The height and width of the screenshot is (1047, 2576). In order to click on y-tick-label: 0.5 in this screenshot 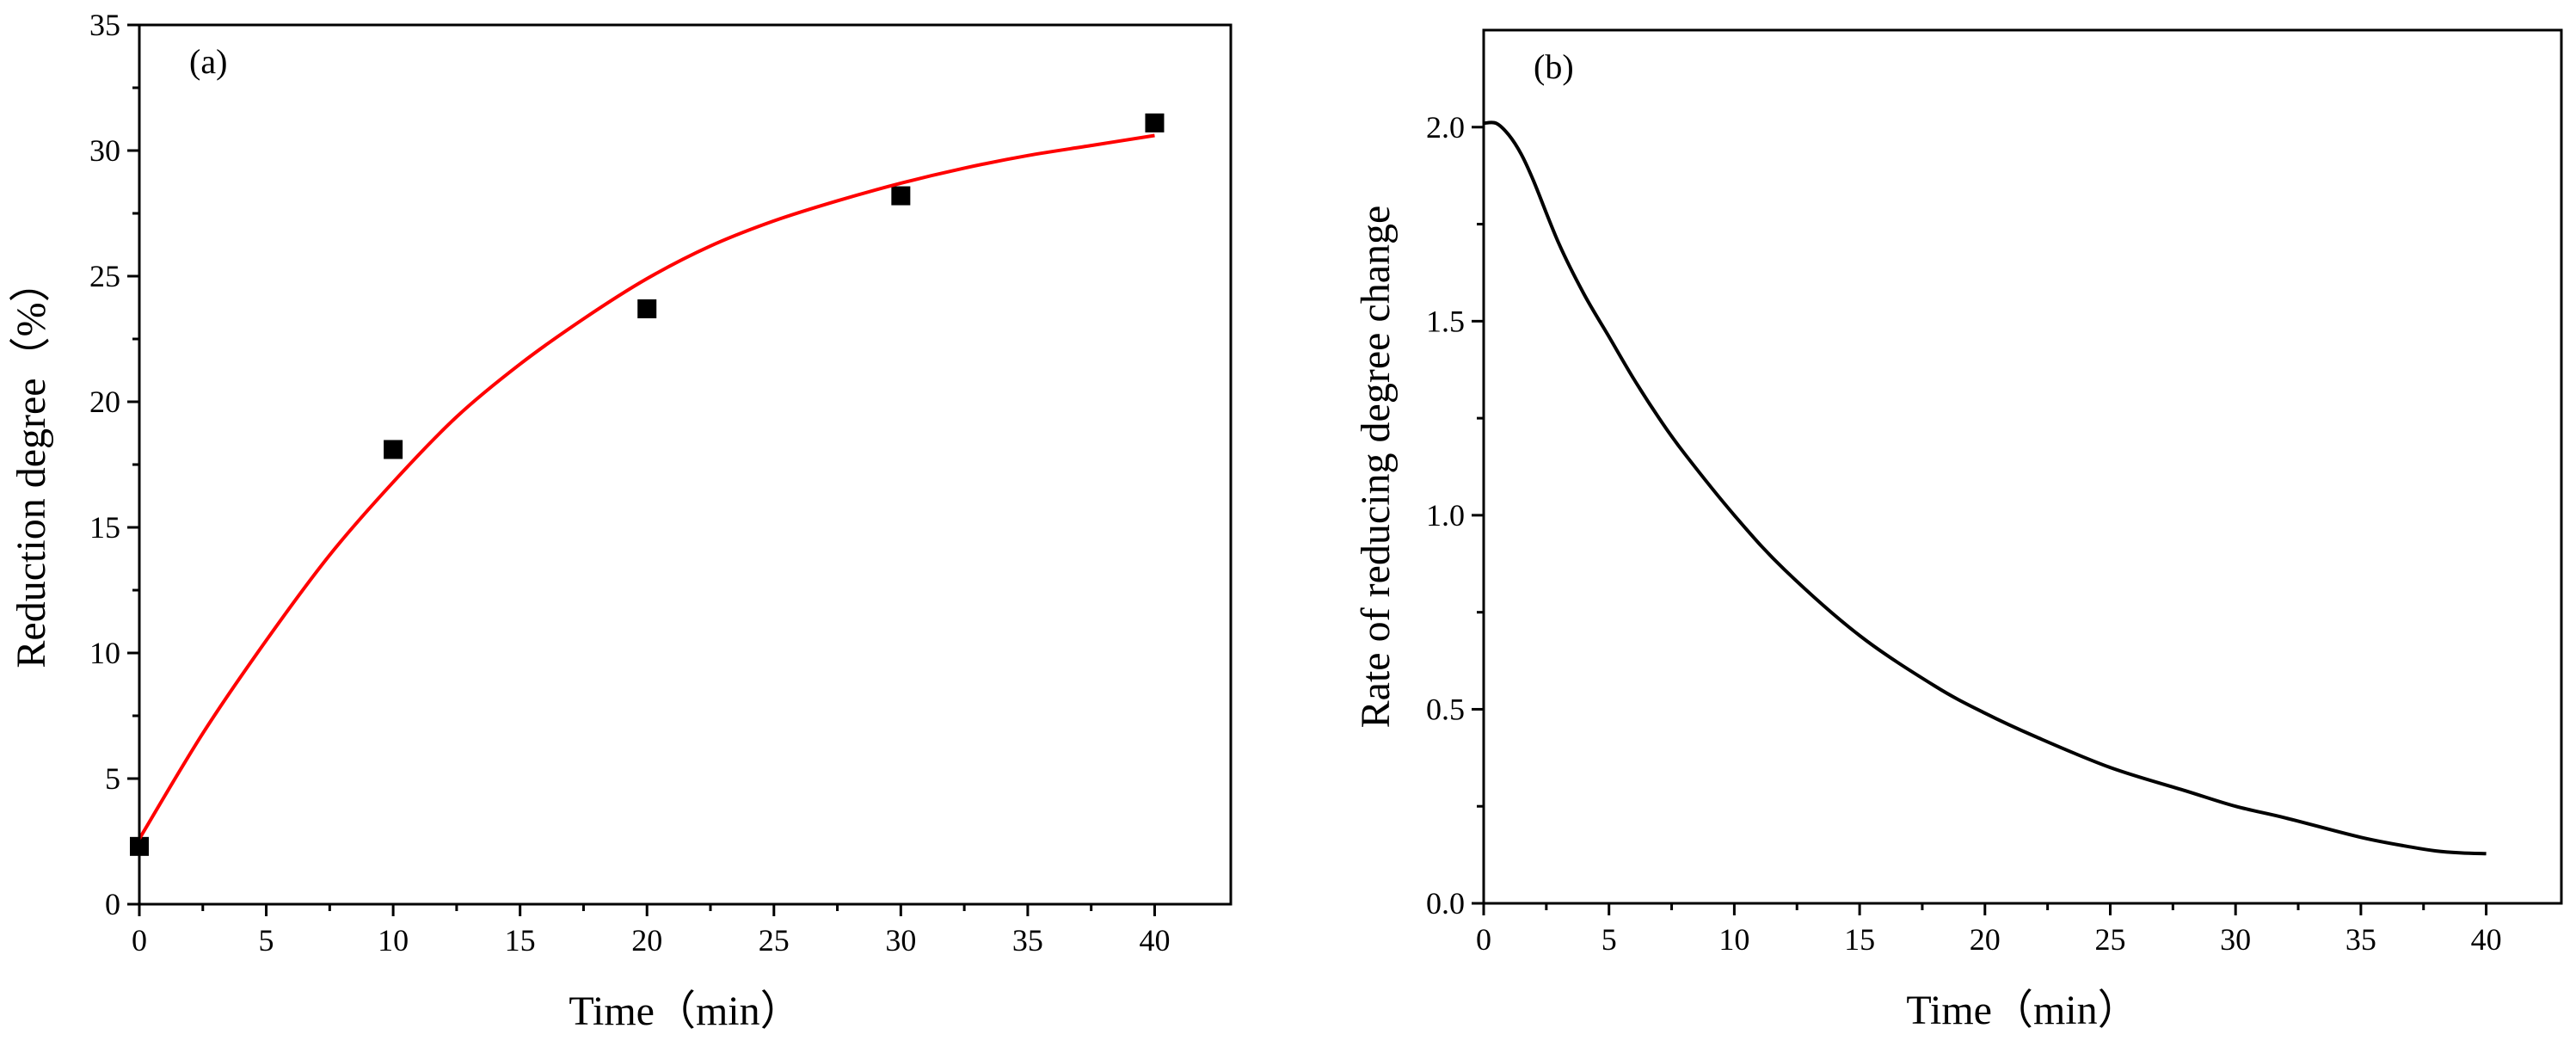, I will do `click(1445, 709)`.